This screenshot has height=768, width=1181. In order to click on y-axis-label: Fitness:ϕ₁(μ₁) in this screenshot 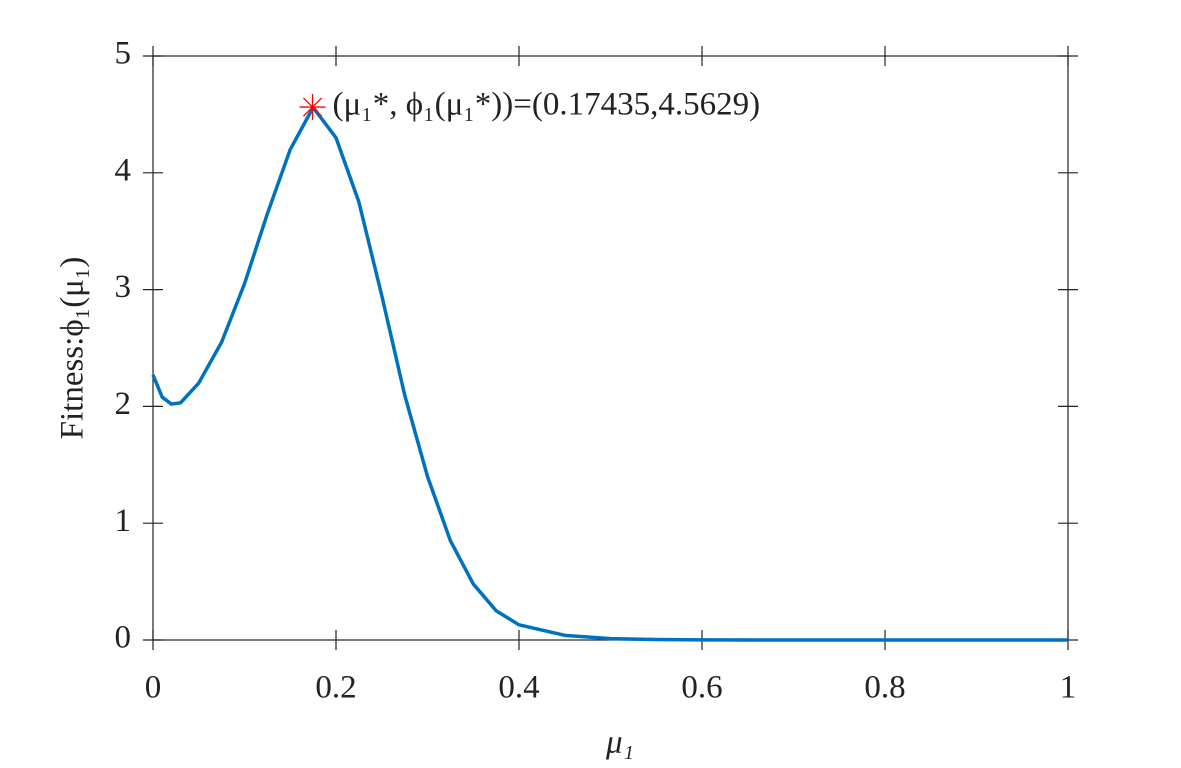, I will do `click(73, 348)`.